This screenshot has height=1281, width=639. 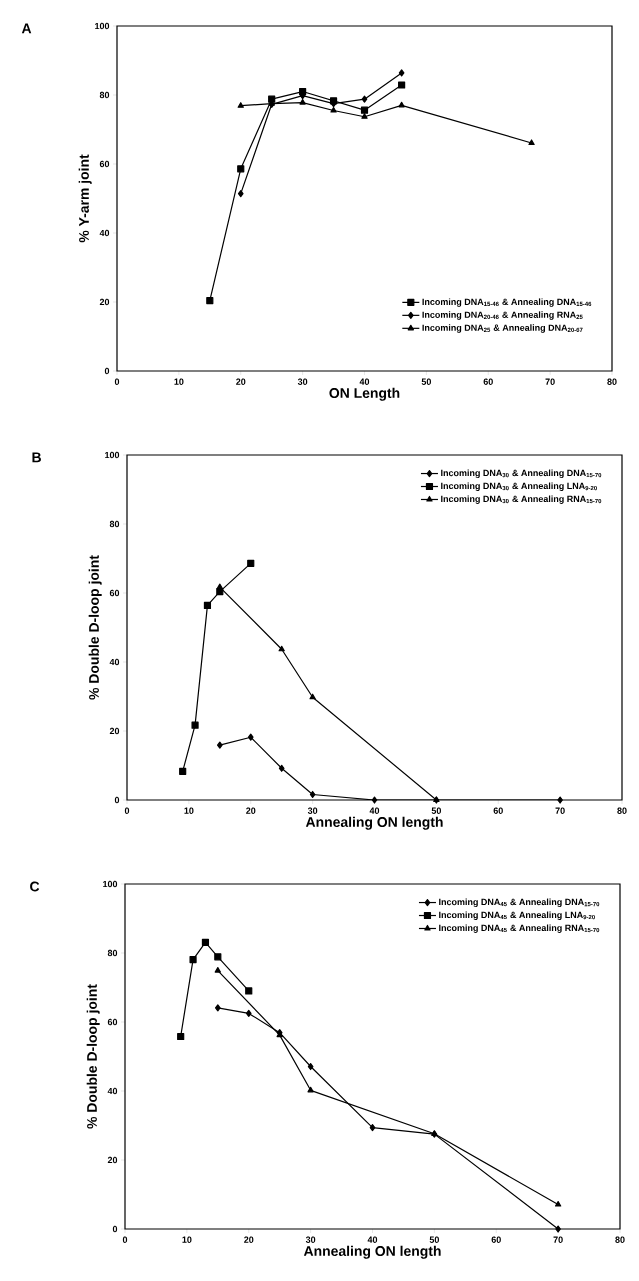 What do you see at coordinates (364, 394) in the screenshot?
I see `x-axis-title: ON Length` at bounding box center [364, 394].